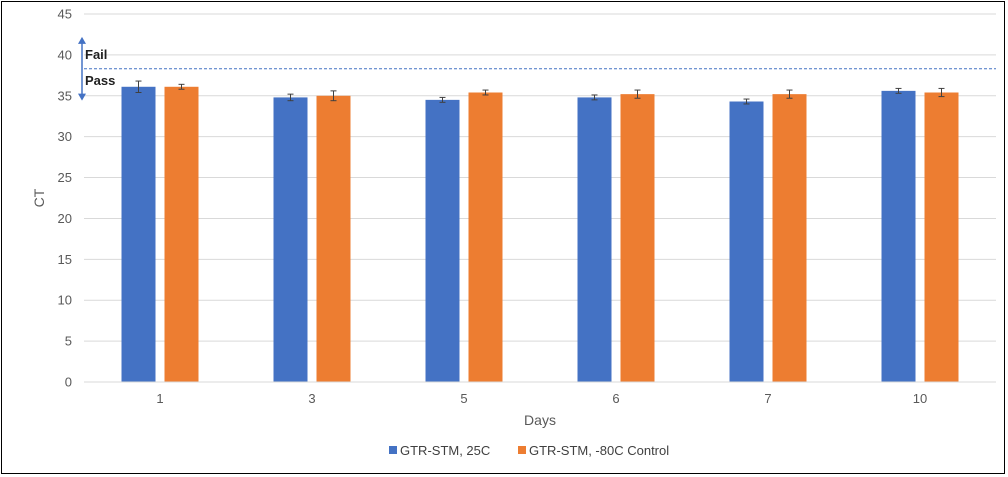 The height and width of the screenshot is (477, 1008). What do you see at coordinates (463, 398) in the screenshot?
I see `x-tick-label: 5` at bounding box center [463, 398].